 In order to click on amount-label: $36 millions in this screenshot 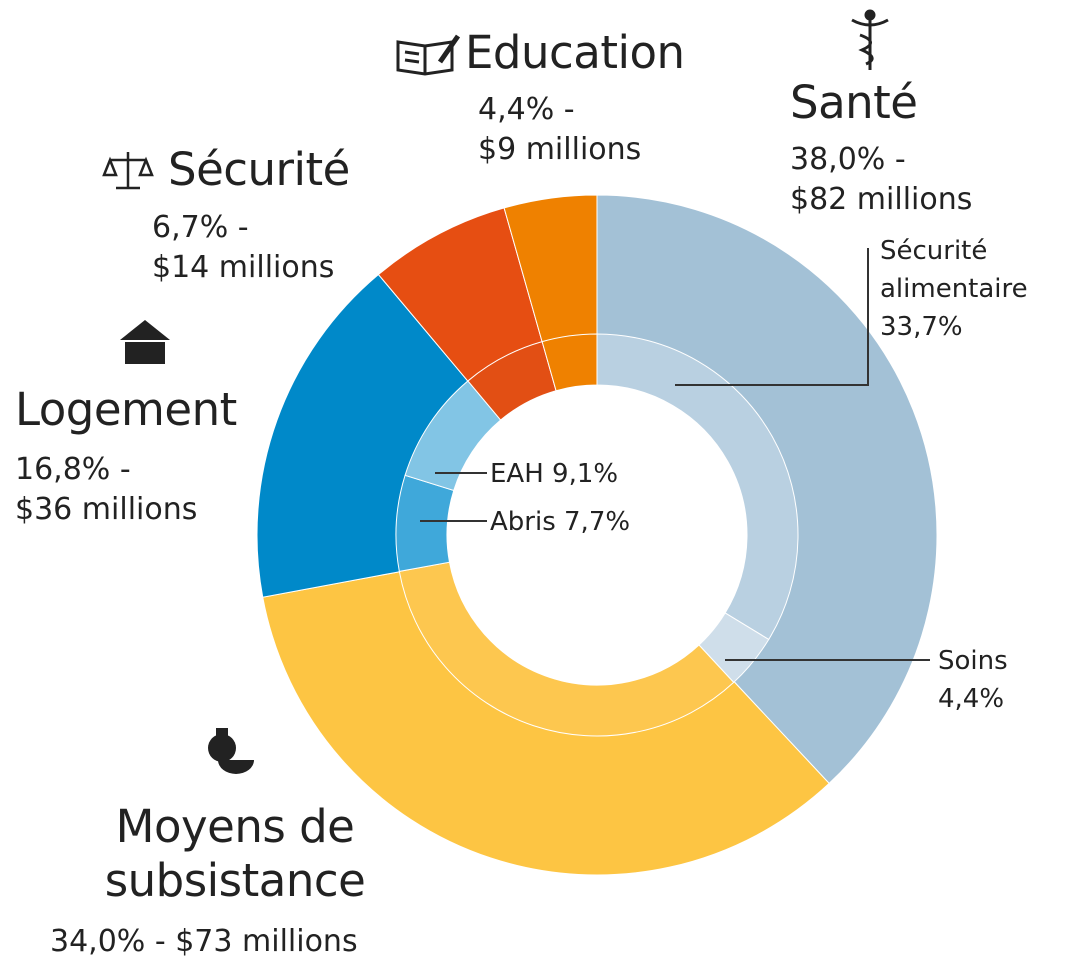, I will do `click(106, 509)`.